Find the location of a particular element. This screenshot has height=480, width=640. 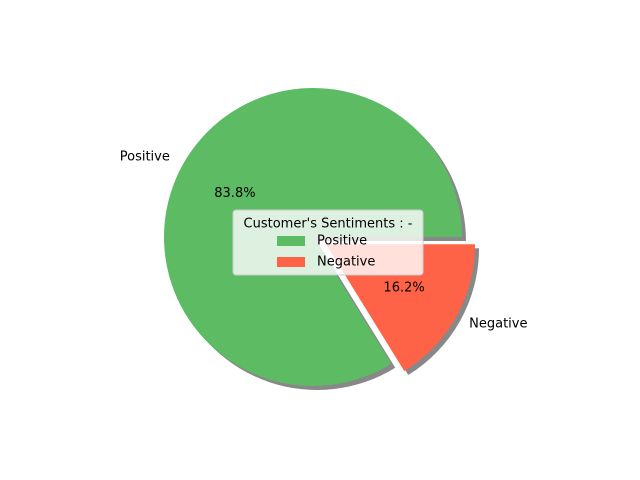

pie-slice-negative is located at coordinates (401, 308).